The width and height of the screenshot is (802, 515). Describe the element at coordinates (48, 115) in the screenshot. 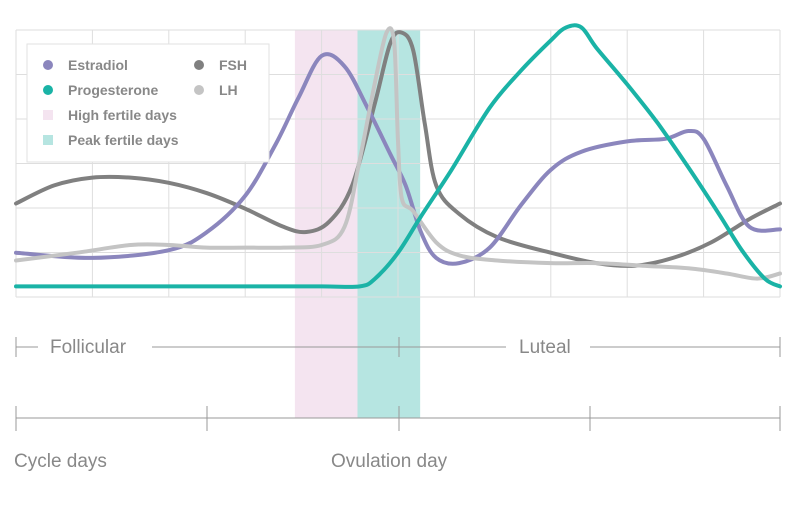

I see `legend-marker-high-fertile` at that location.